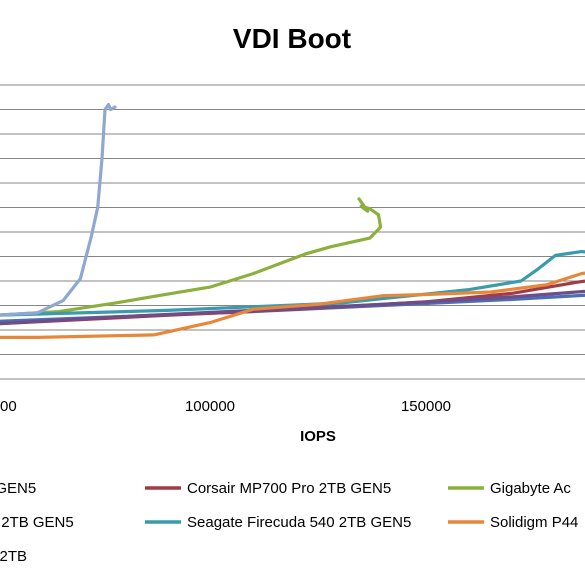  Describe the element at coordinates (210, 406) in the screenshot. I see `x-tick-label: 100000` at that location.